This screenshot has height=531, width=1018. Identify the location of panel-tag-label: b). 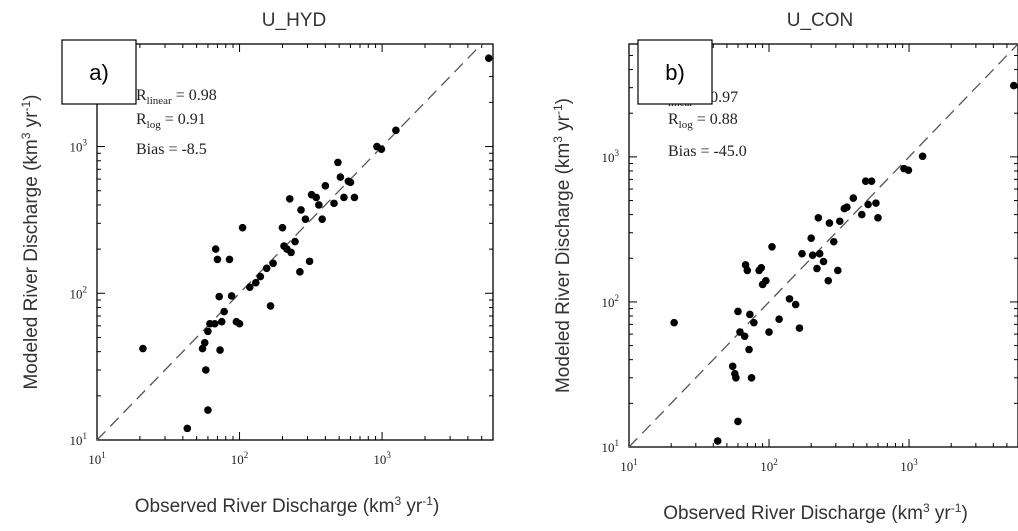
(675, 72).